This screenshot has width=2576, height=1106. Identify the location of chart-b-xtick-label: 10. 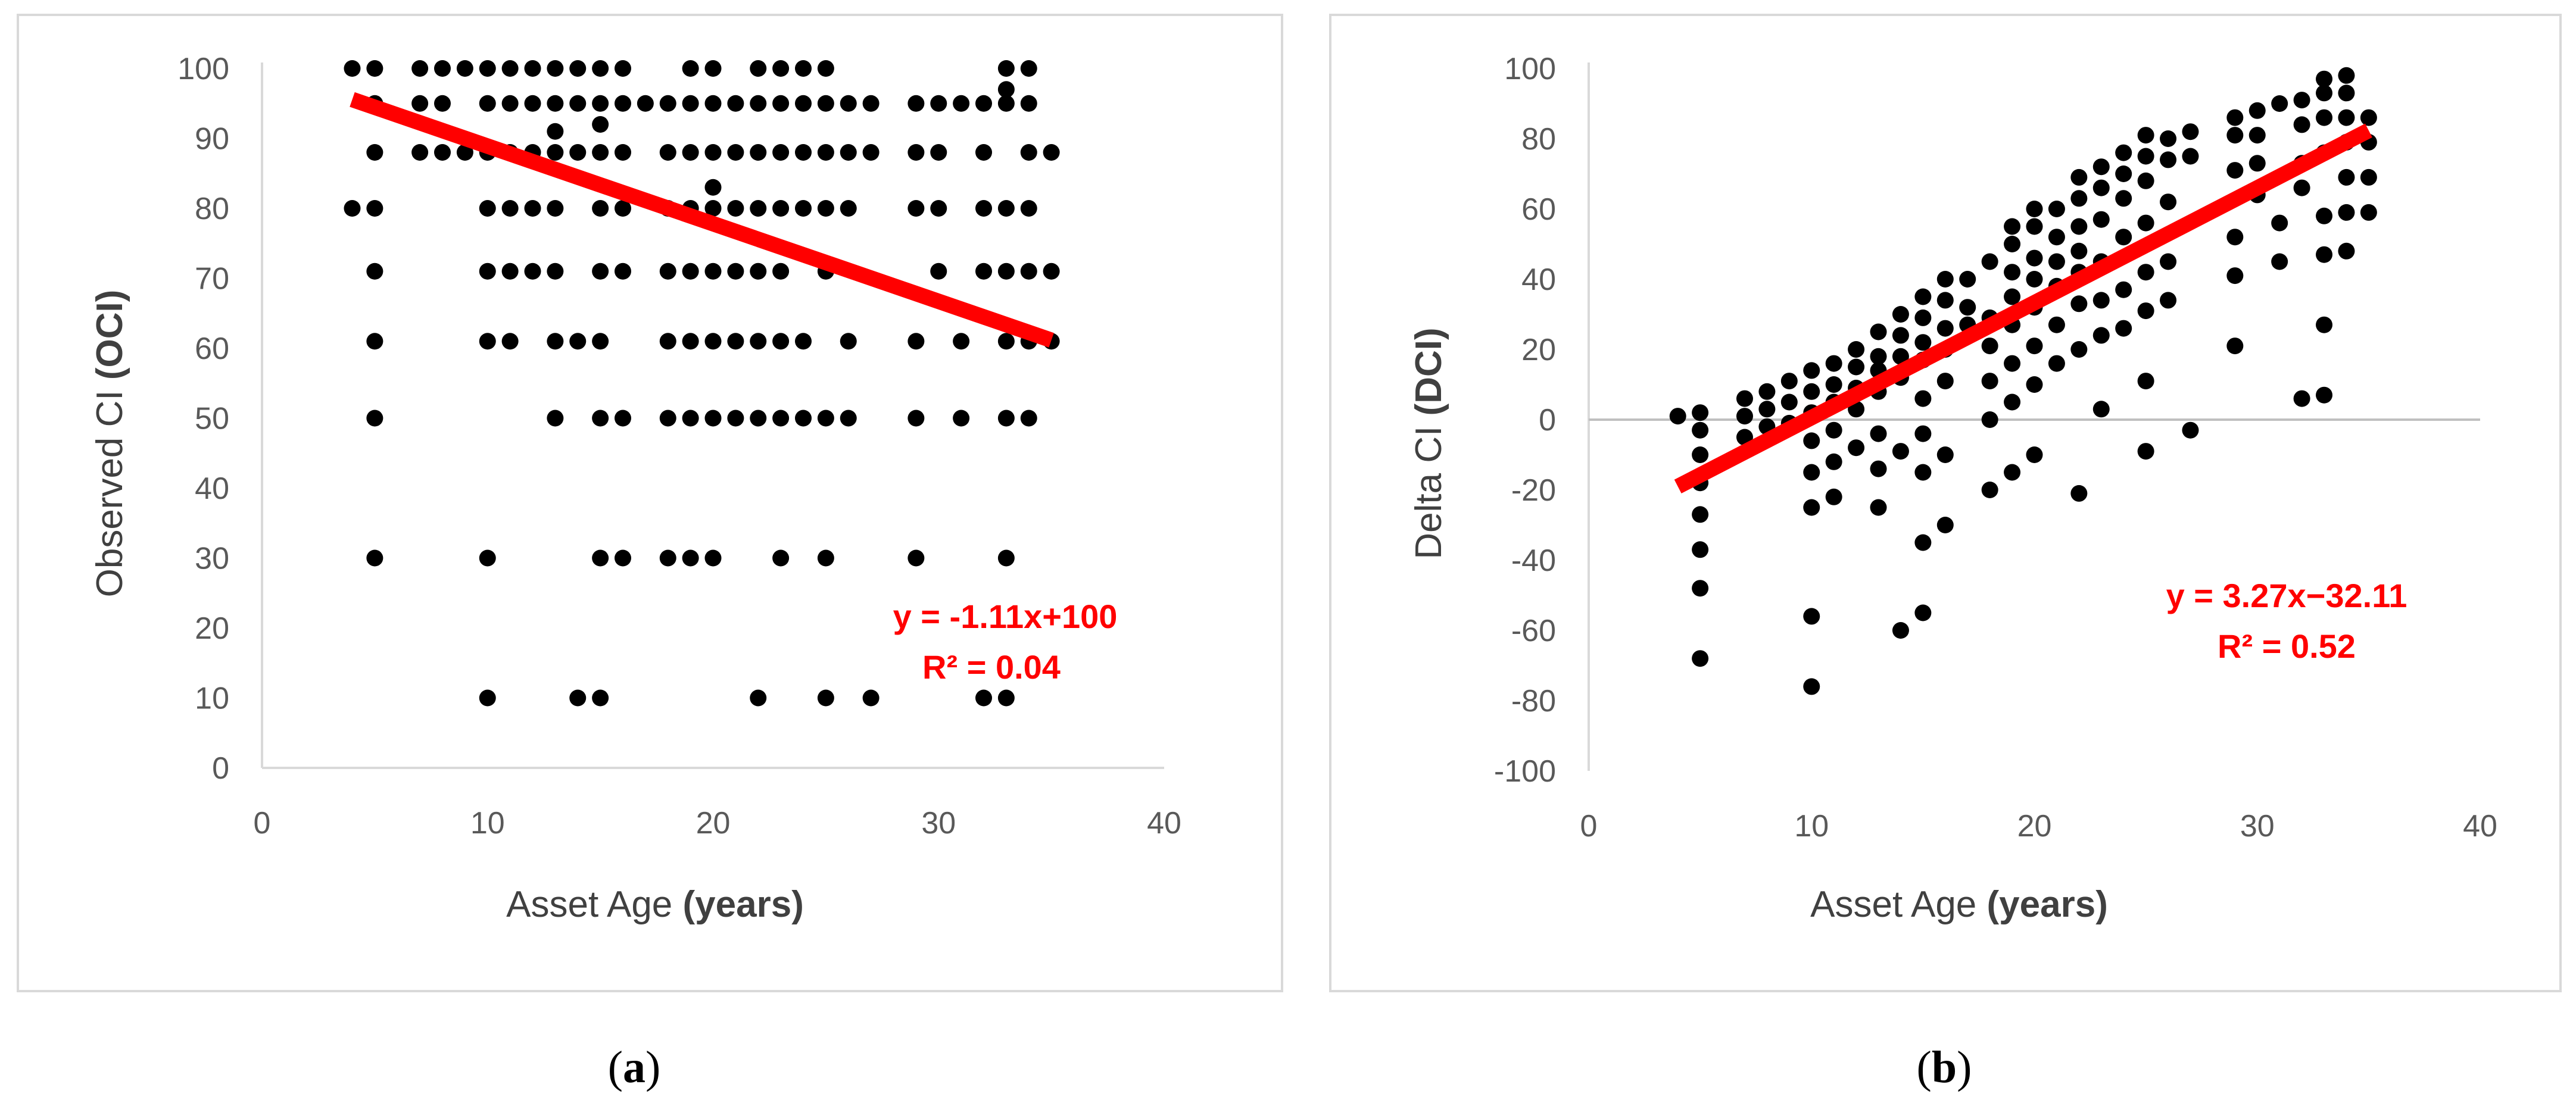
(1812, 826).